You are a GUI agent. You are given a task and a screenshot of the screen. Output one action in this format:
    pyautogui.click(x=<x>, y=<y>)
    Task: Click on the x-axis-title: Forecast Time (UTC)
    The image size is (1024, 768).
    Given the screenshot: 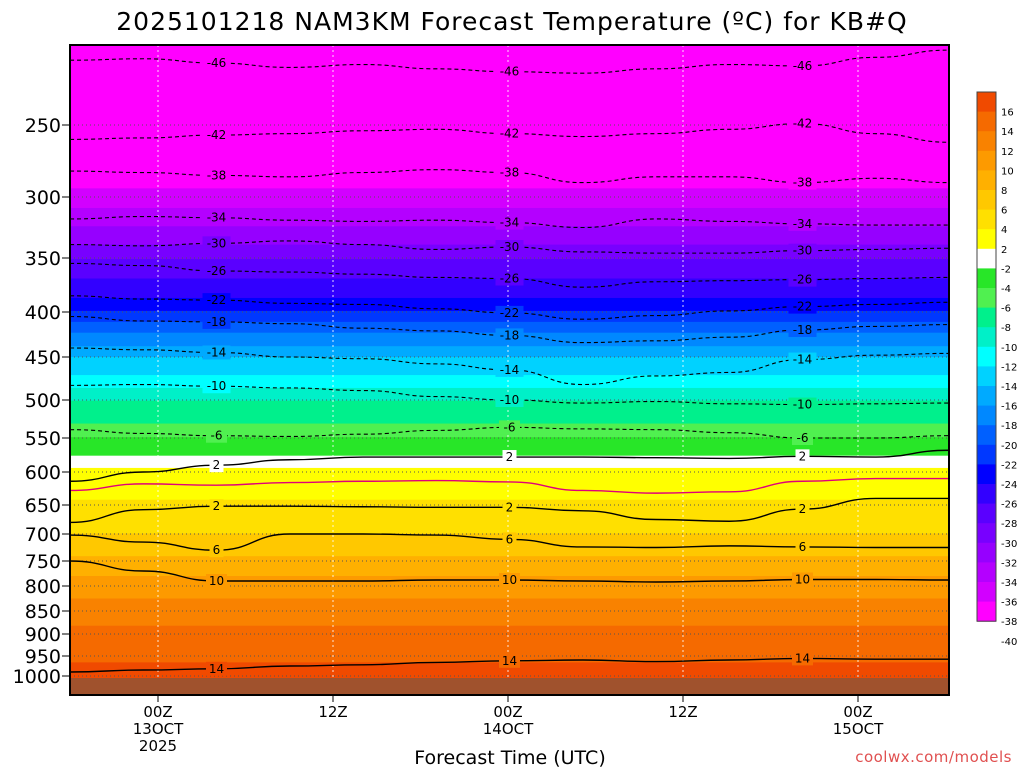 What is the action you would take?
    pyautogui.click(x=509, y=757)
    